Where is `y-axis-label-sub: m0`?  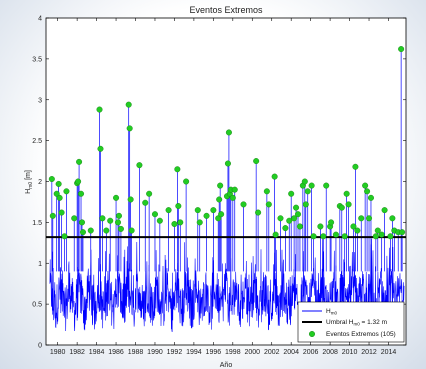 y-axis-label-sub: m0 is located at coordinates (31, 185).